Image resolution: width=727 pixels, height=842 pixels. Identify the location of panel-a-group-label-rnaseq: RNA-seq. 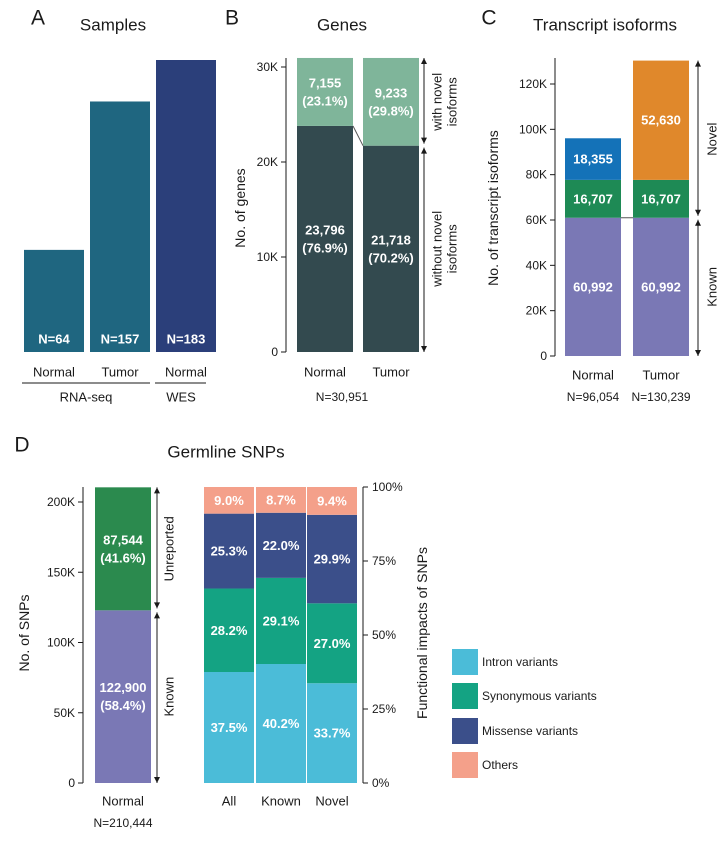
(86, 397).